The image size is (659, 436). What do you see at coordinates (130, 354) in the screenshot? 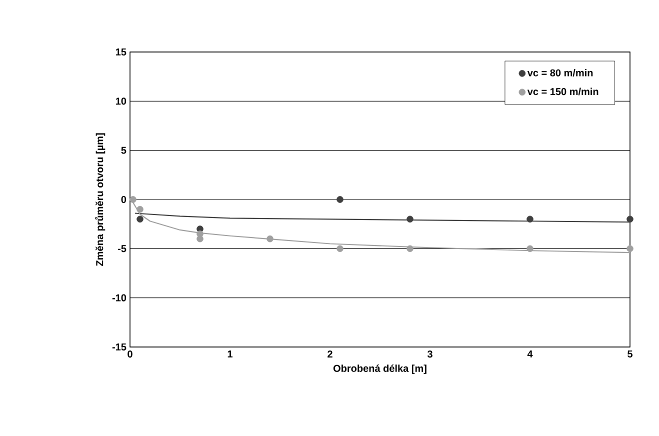
I see `x-tick-label: 0` at bounding box center [130, 354].